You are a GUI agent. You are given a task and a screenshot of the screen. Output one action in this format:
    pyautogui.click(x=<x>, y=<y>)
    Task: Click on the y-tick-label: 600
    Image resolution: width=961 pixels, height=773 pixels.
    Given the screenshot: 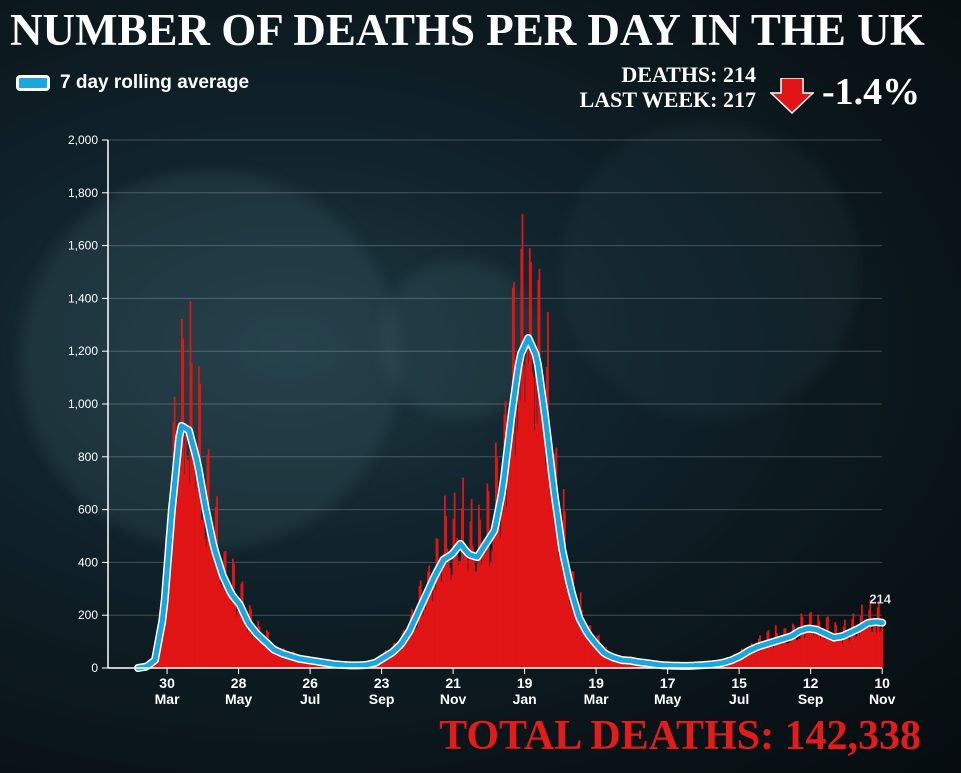 What is the action you would take?
    pyautogui.click(x=88, y=510)
    